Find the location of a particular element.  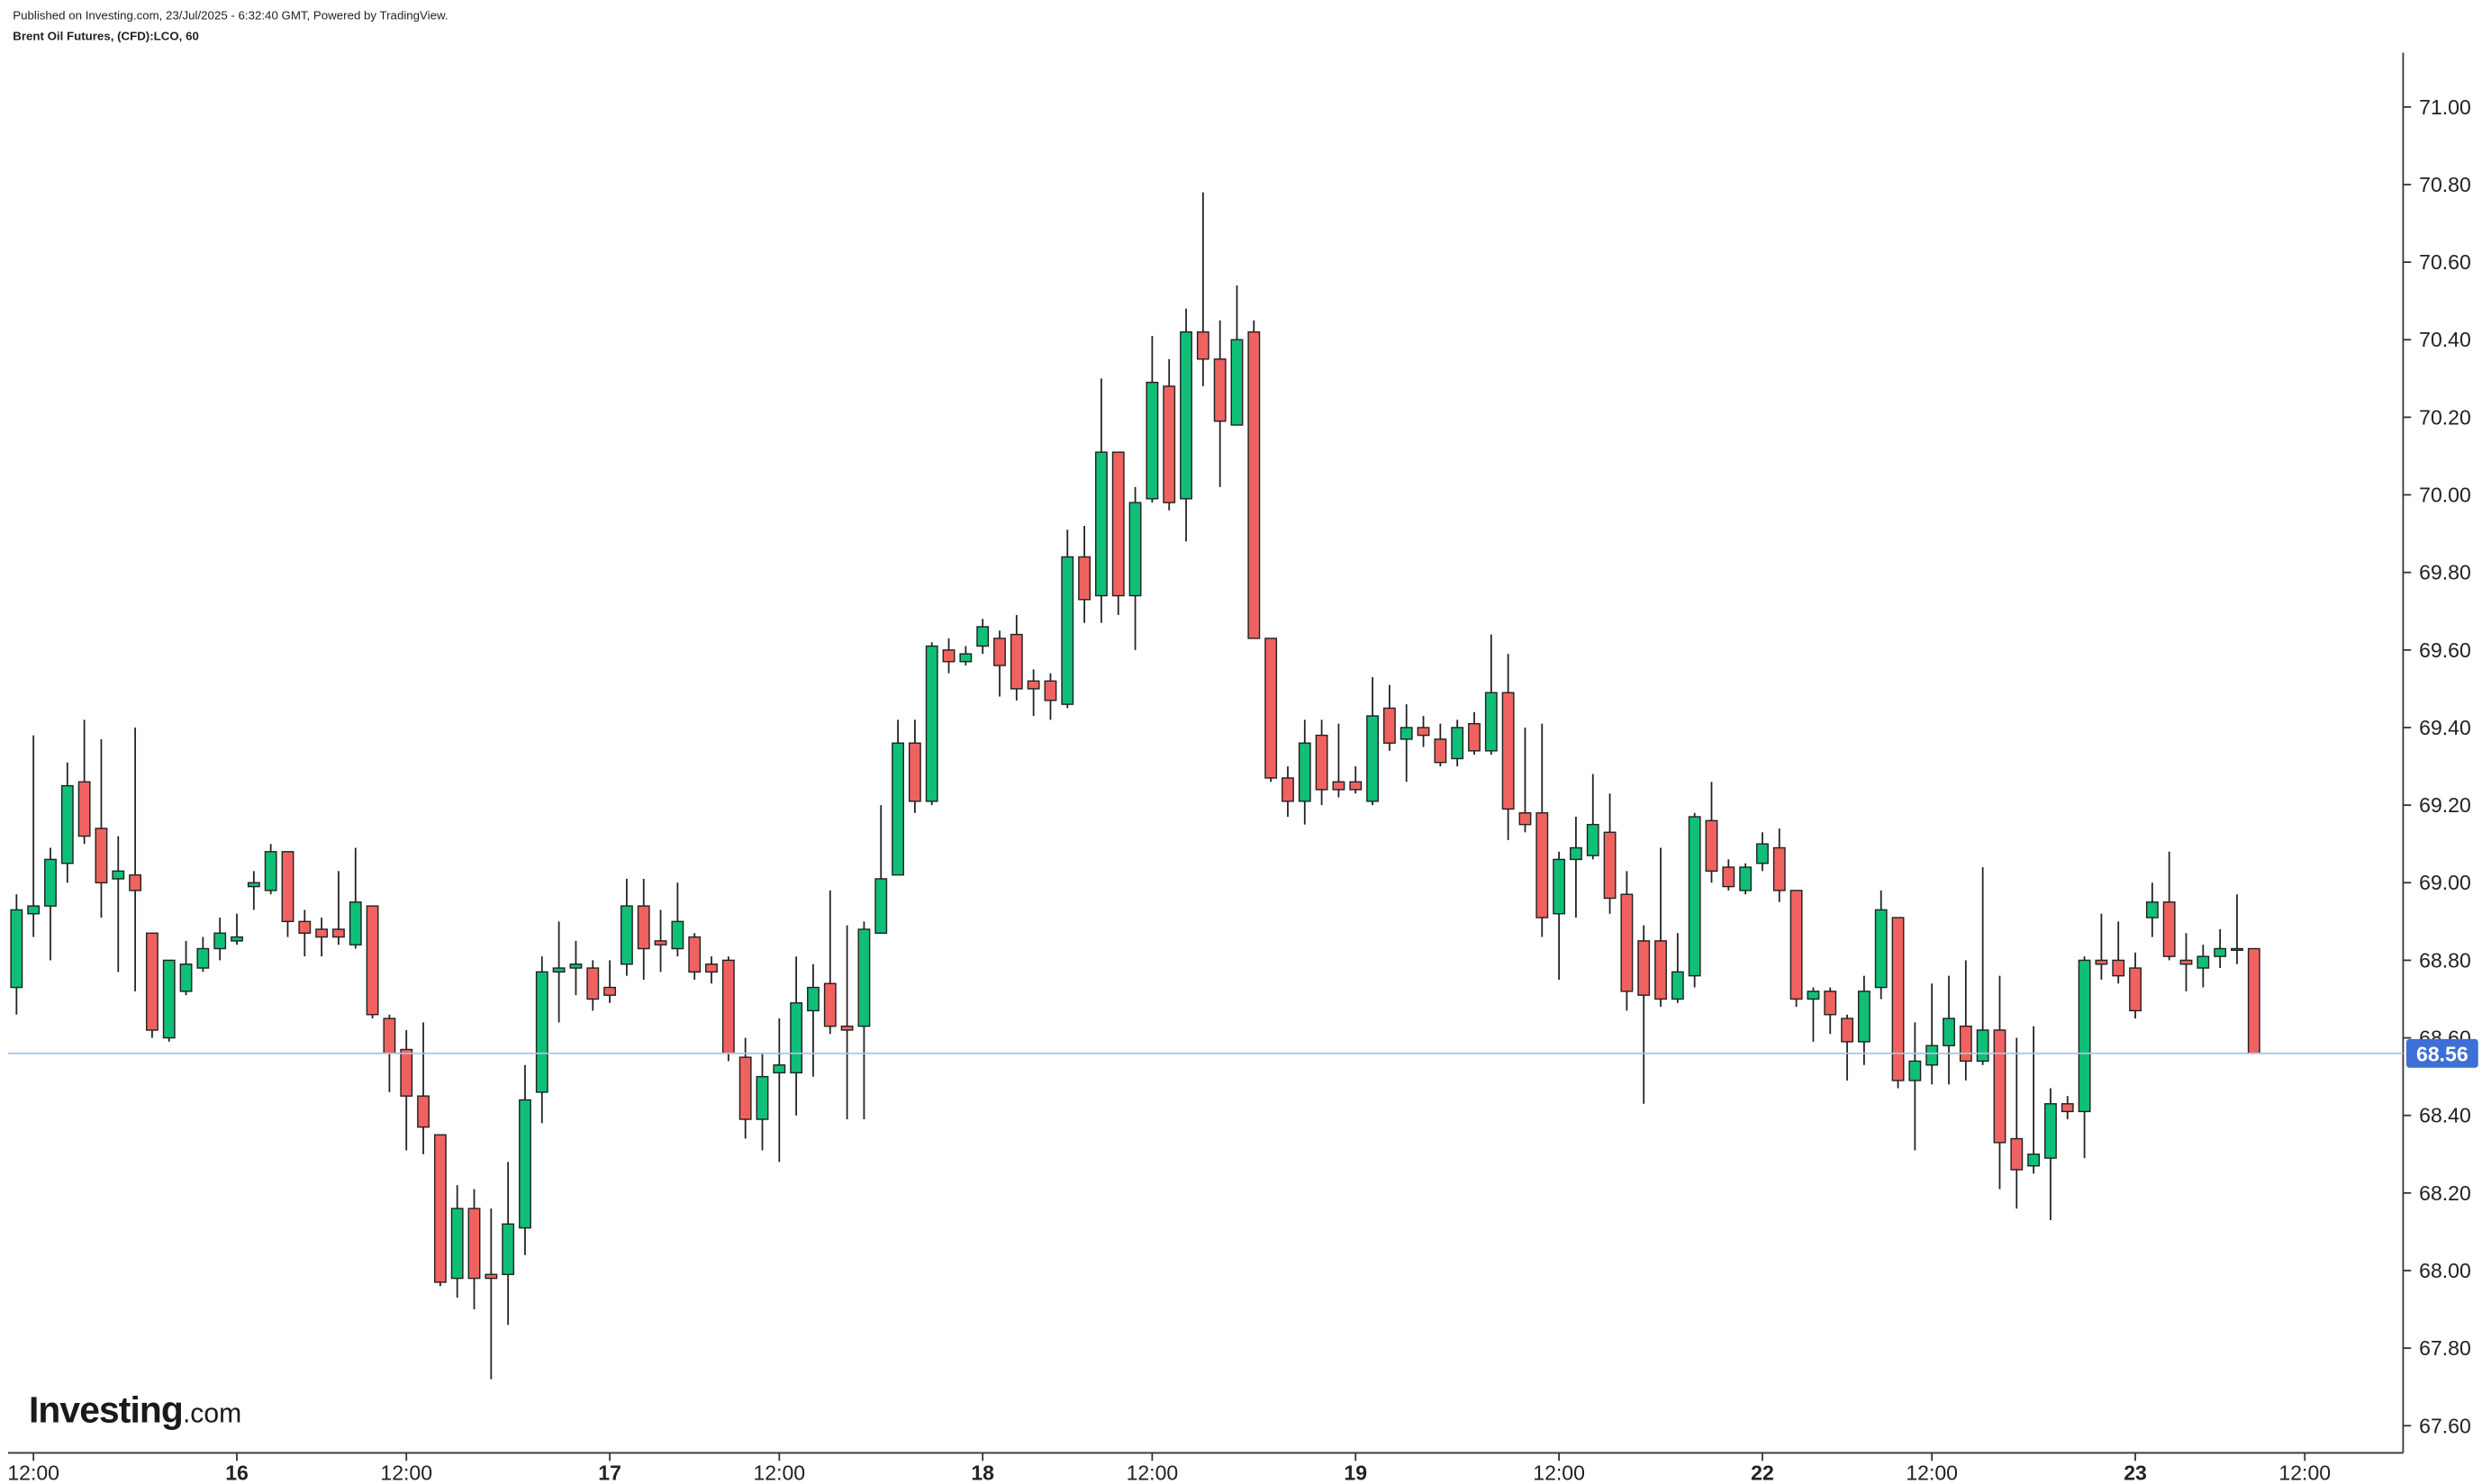

y-tick-label: 70.20 is located at coordinates (2445, 417).